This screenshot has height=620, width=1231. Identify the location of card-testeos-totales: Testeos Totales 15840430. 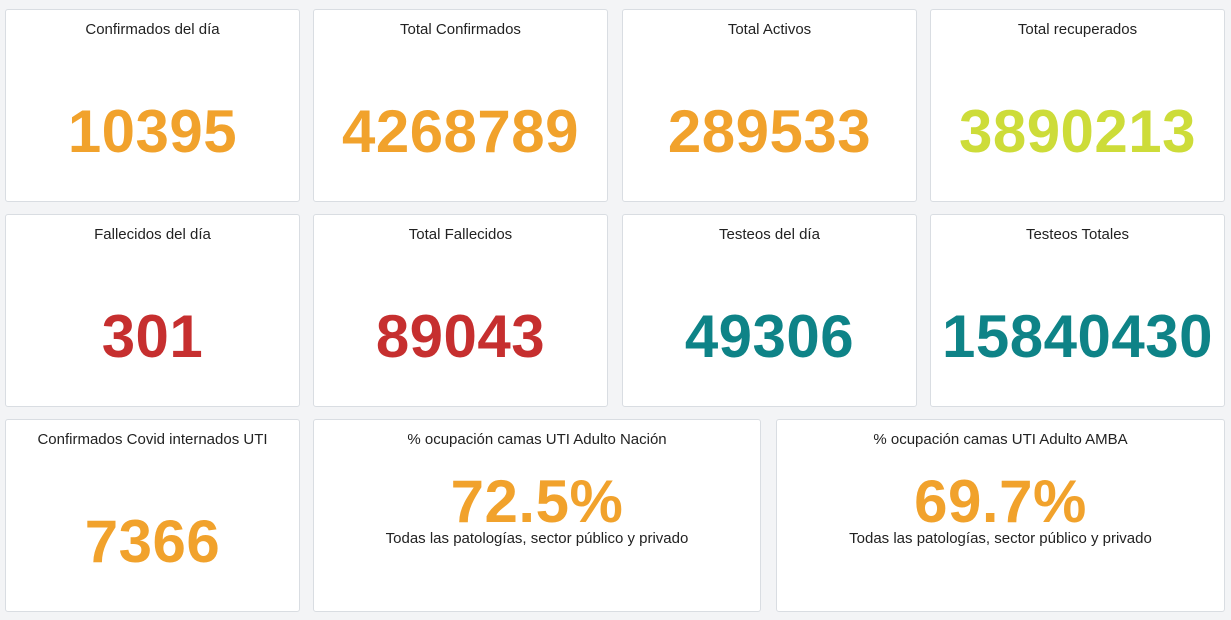
(1077, 310).